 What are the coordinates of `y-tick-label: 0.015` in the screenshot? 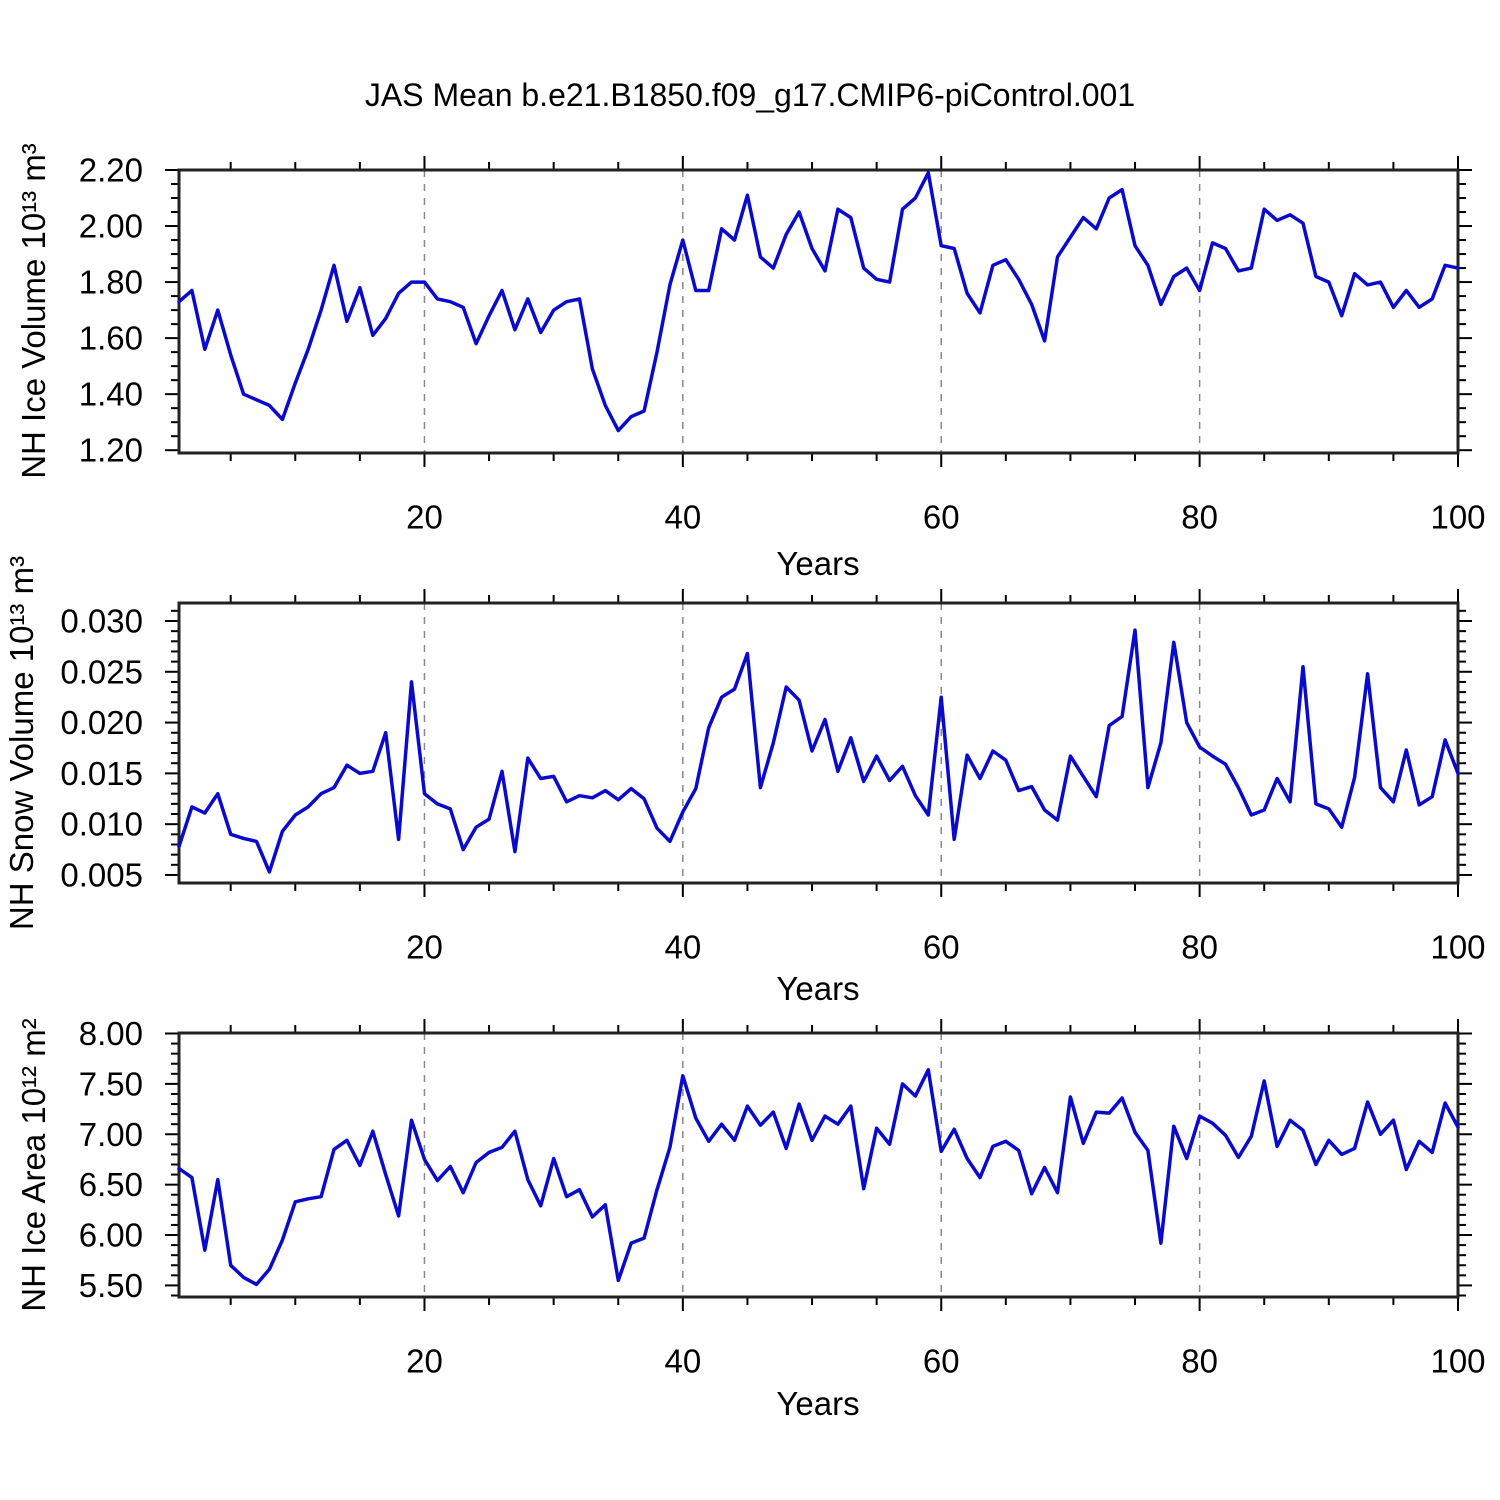 It's located at (101, 773).